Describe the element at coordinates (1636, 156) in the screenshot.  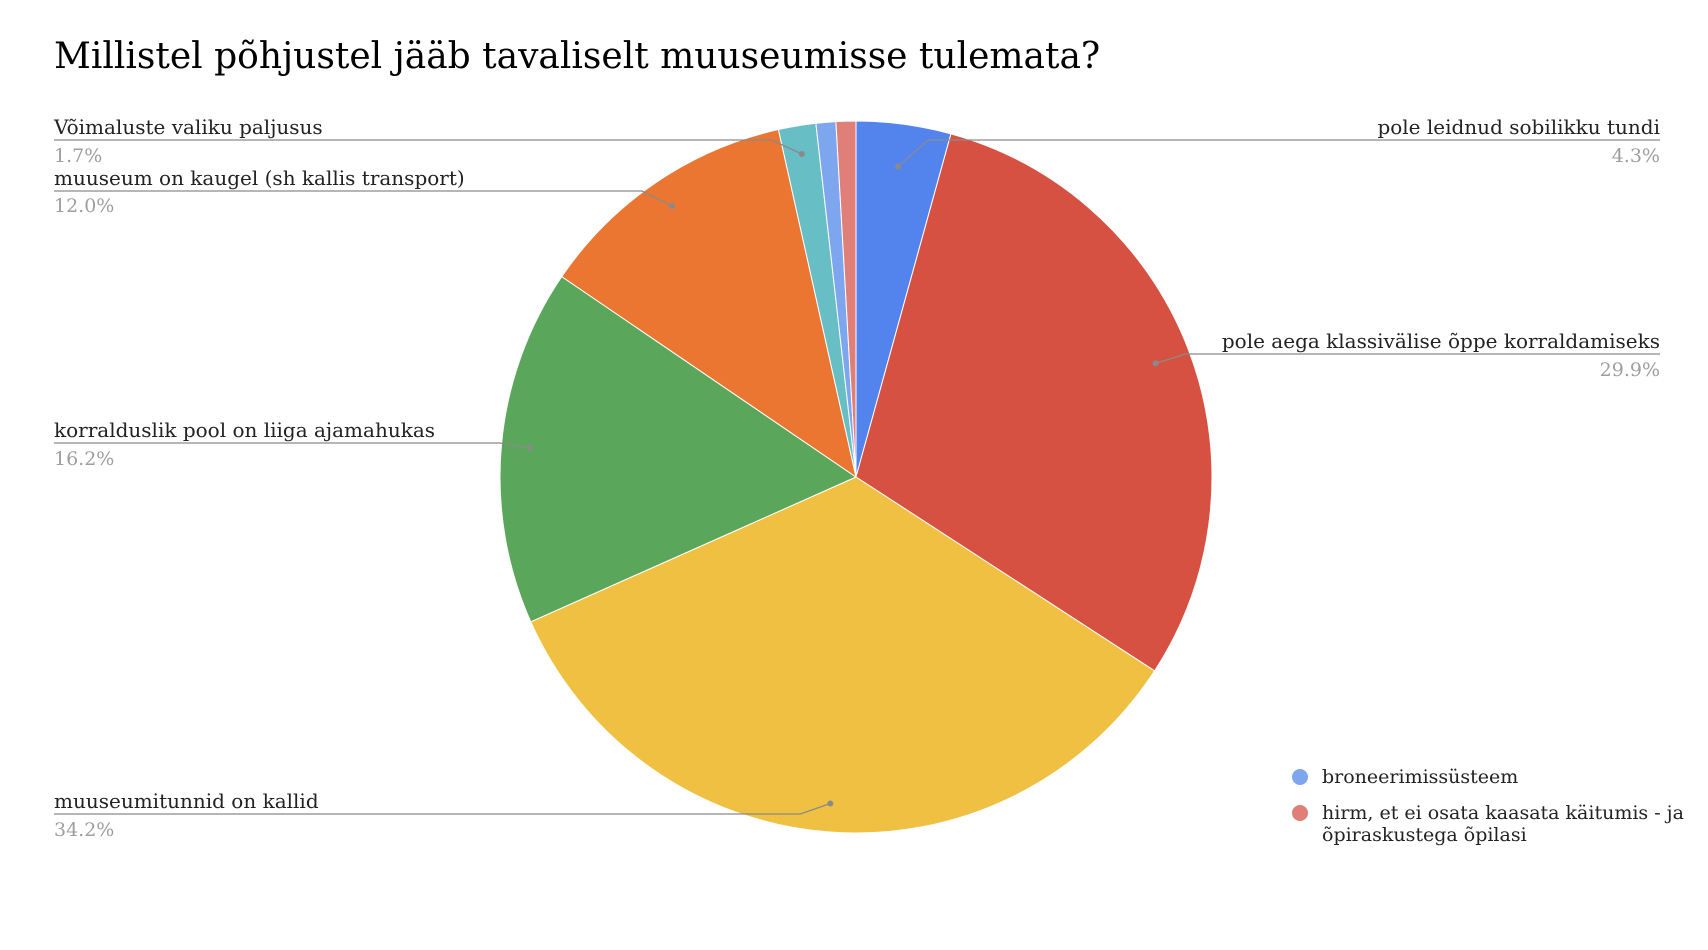
I see `slice-value-label-pole-leidnud-sobilikku-tundi: 4.3%` at that location.